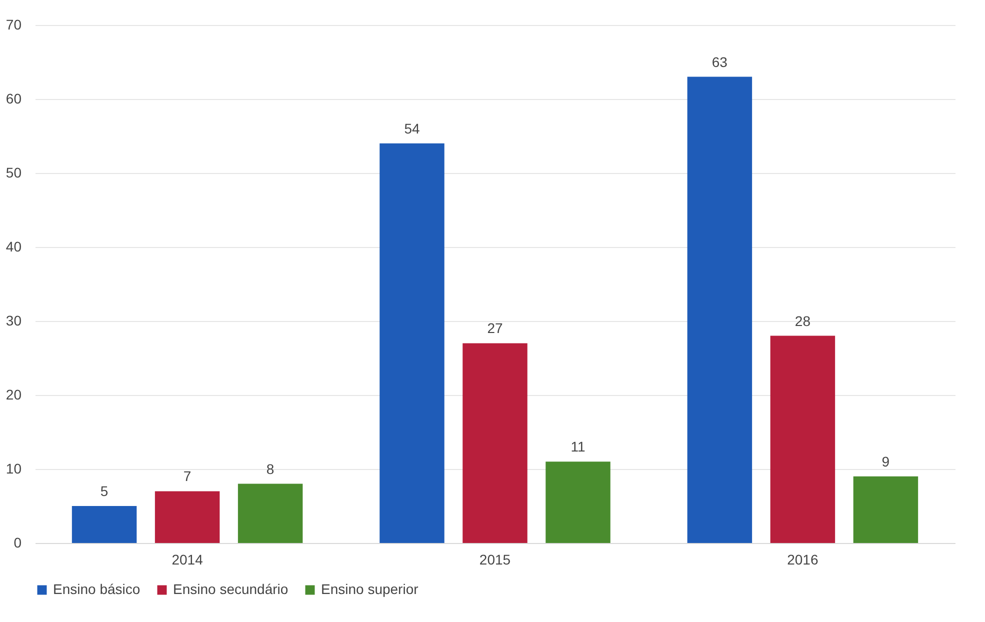  Describe the element at coordinates (14, 24) in the screenshot. I see `y-tick-label: 70` at that location.